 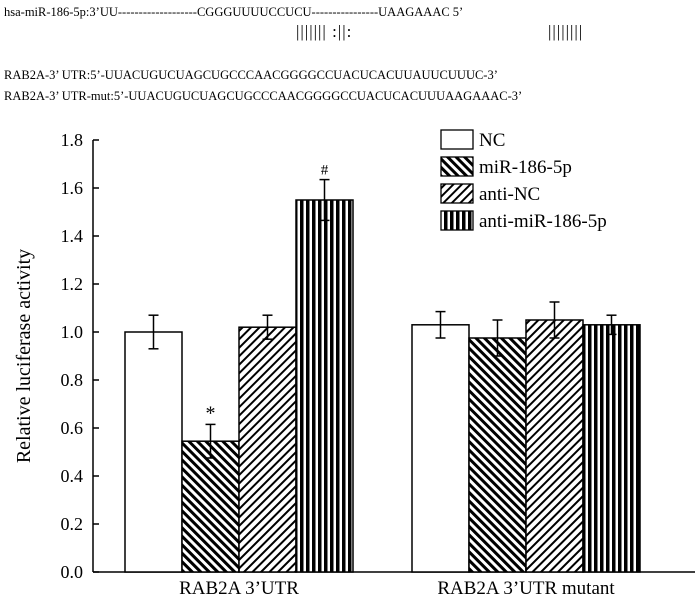 What do you see at coordinates (72, 380) in the screenshot?
I see `y-tick-label: 0.8` at bounding box center [72, 380].